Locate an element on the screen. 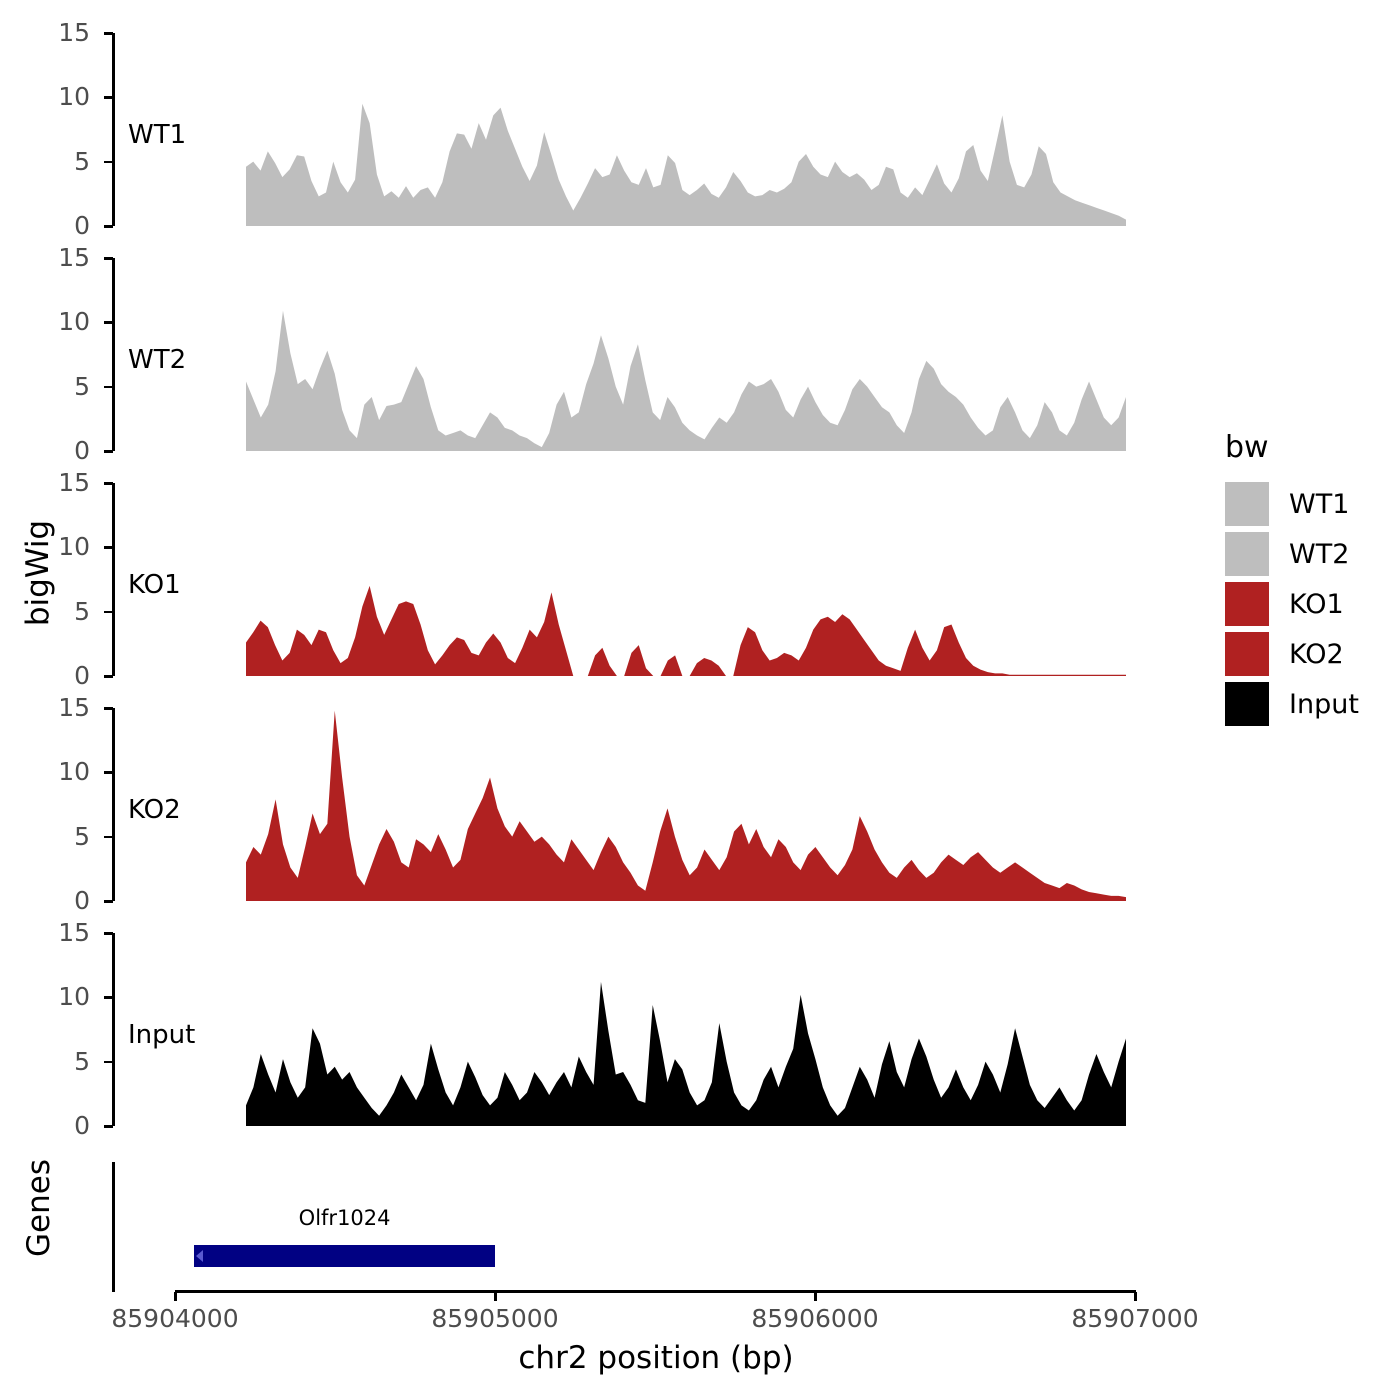 This screenshot has width=1400, height=1400. legend-item-label: KO2 is located at coordinates (1316, 654).